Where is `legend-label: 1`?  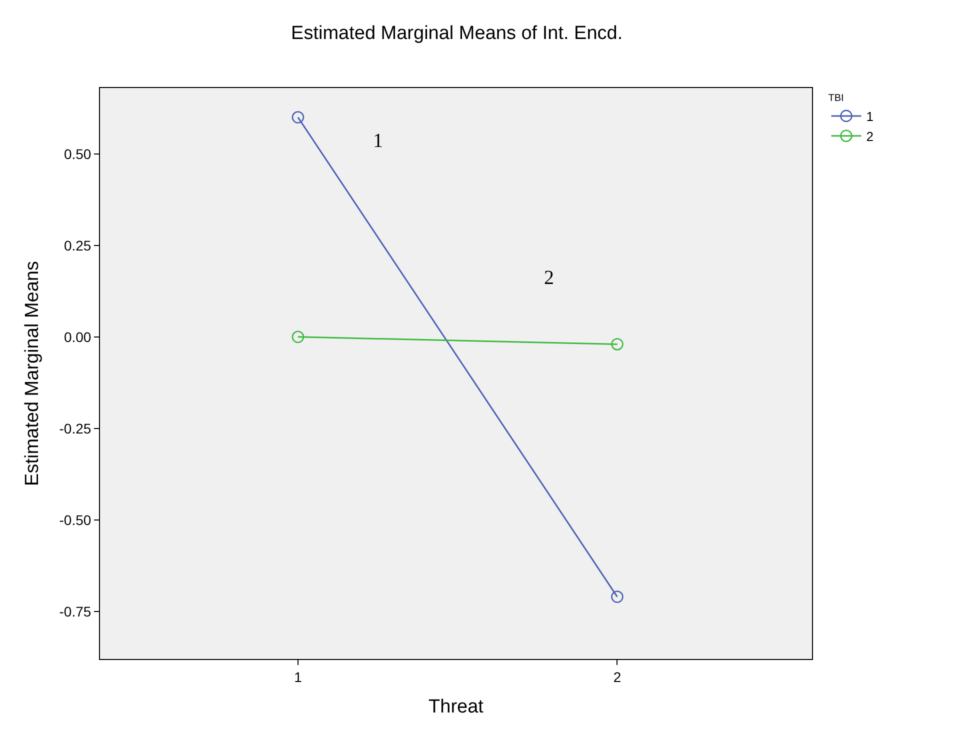 legend-label: 1 is located at coordinates (870, 116).